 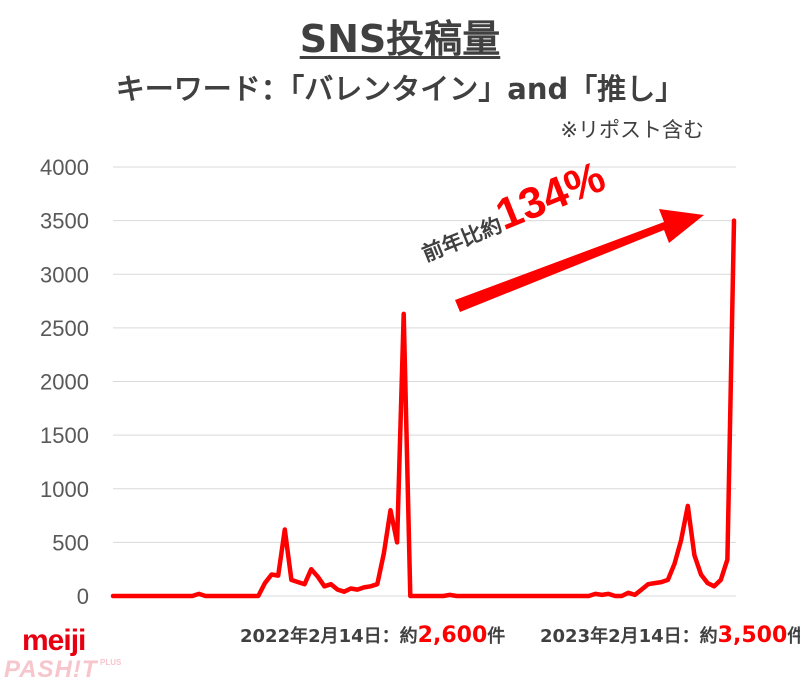 I want to click on y-tick-label: 0, so click(x=83, y=596).